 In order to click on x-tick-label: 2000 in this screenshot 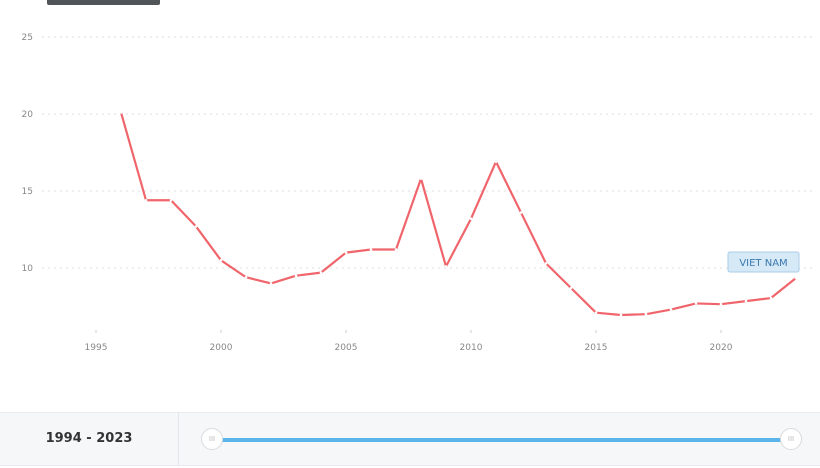, I will do `click(221, 348)`.